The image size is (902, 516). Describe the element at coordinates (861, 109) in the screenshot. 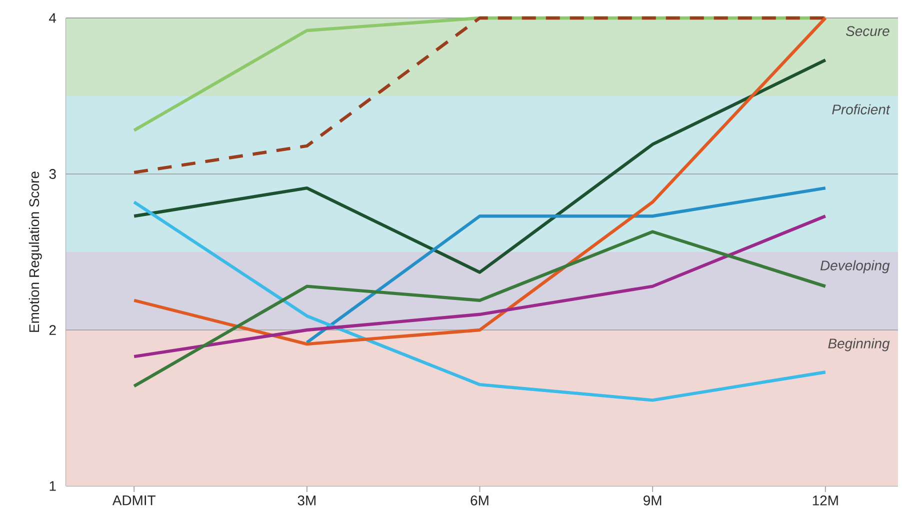

I see `band-label: Proficient` at that location.